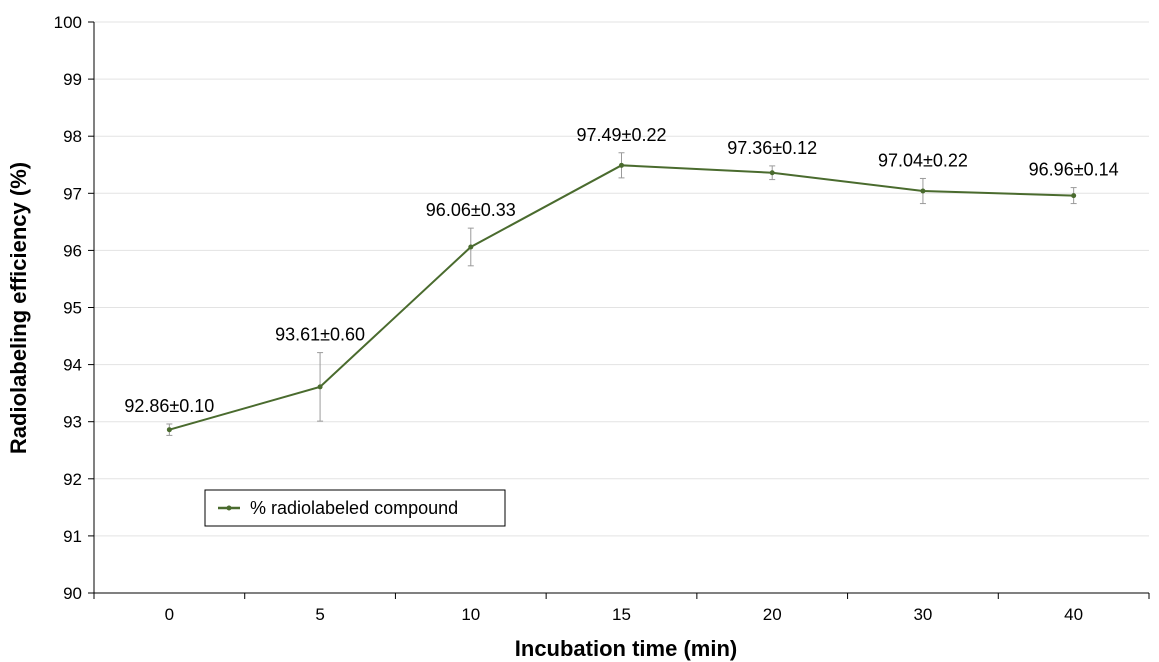  I want to click on legend-label: % radiolabeled compound, so click(354, 508).